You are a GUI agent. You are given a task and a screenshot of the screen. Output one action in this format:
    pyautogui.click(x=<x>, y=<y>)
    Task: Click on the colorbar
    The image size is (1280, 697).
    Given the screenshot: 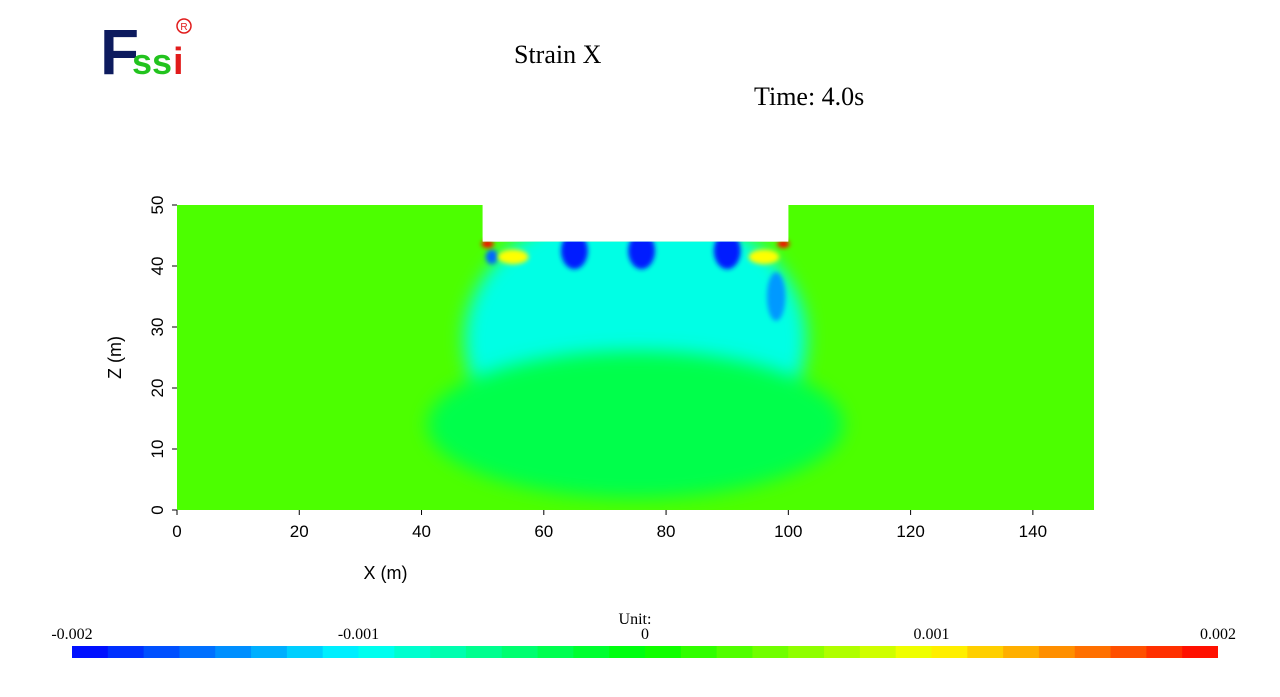 What is the action you would take?
    pyautogui.click(x=645, y=652)
    